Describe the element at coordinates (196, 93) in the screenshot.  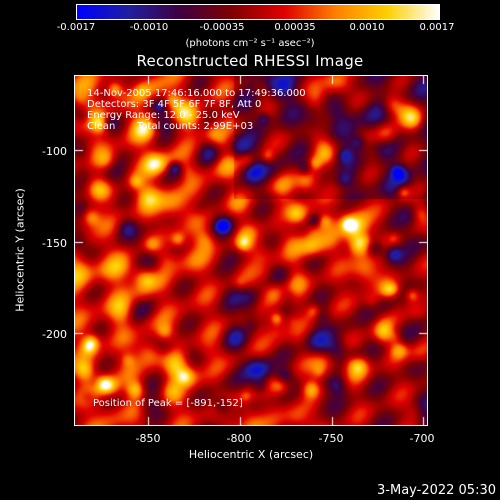
I see `info-time-range: 14-Nov-2005 17:46:16.000 to 17:49:36.000` at that location.